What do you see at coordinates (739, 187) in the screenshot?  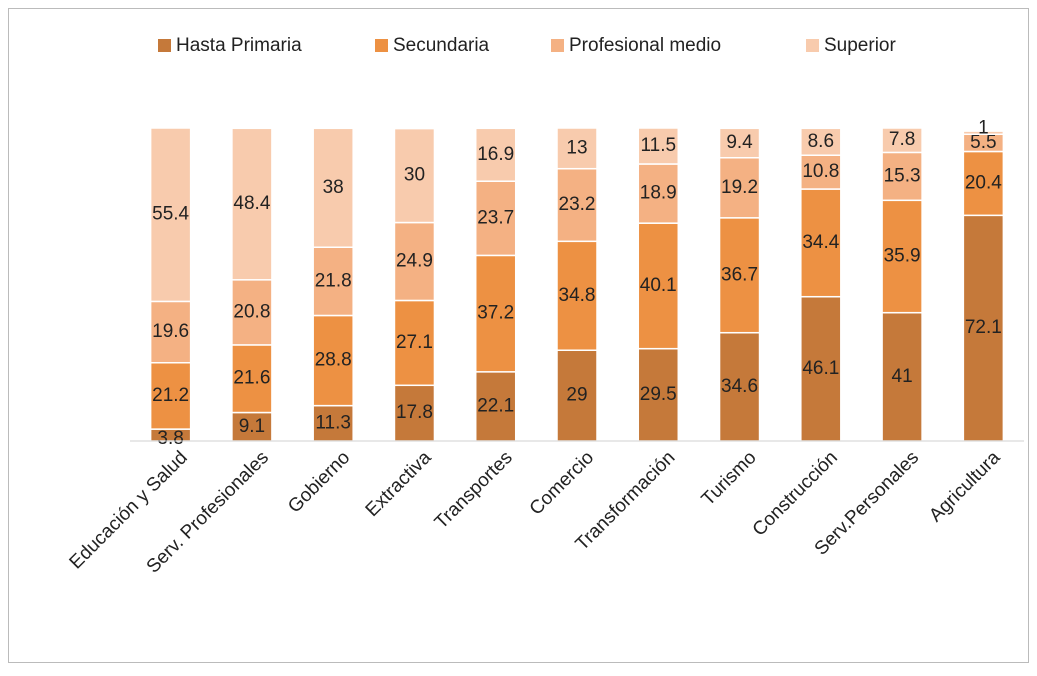 I see `data-label: 19.2` at bounding box center [739, 187].